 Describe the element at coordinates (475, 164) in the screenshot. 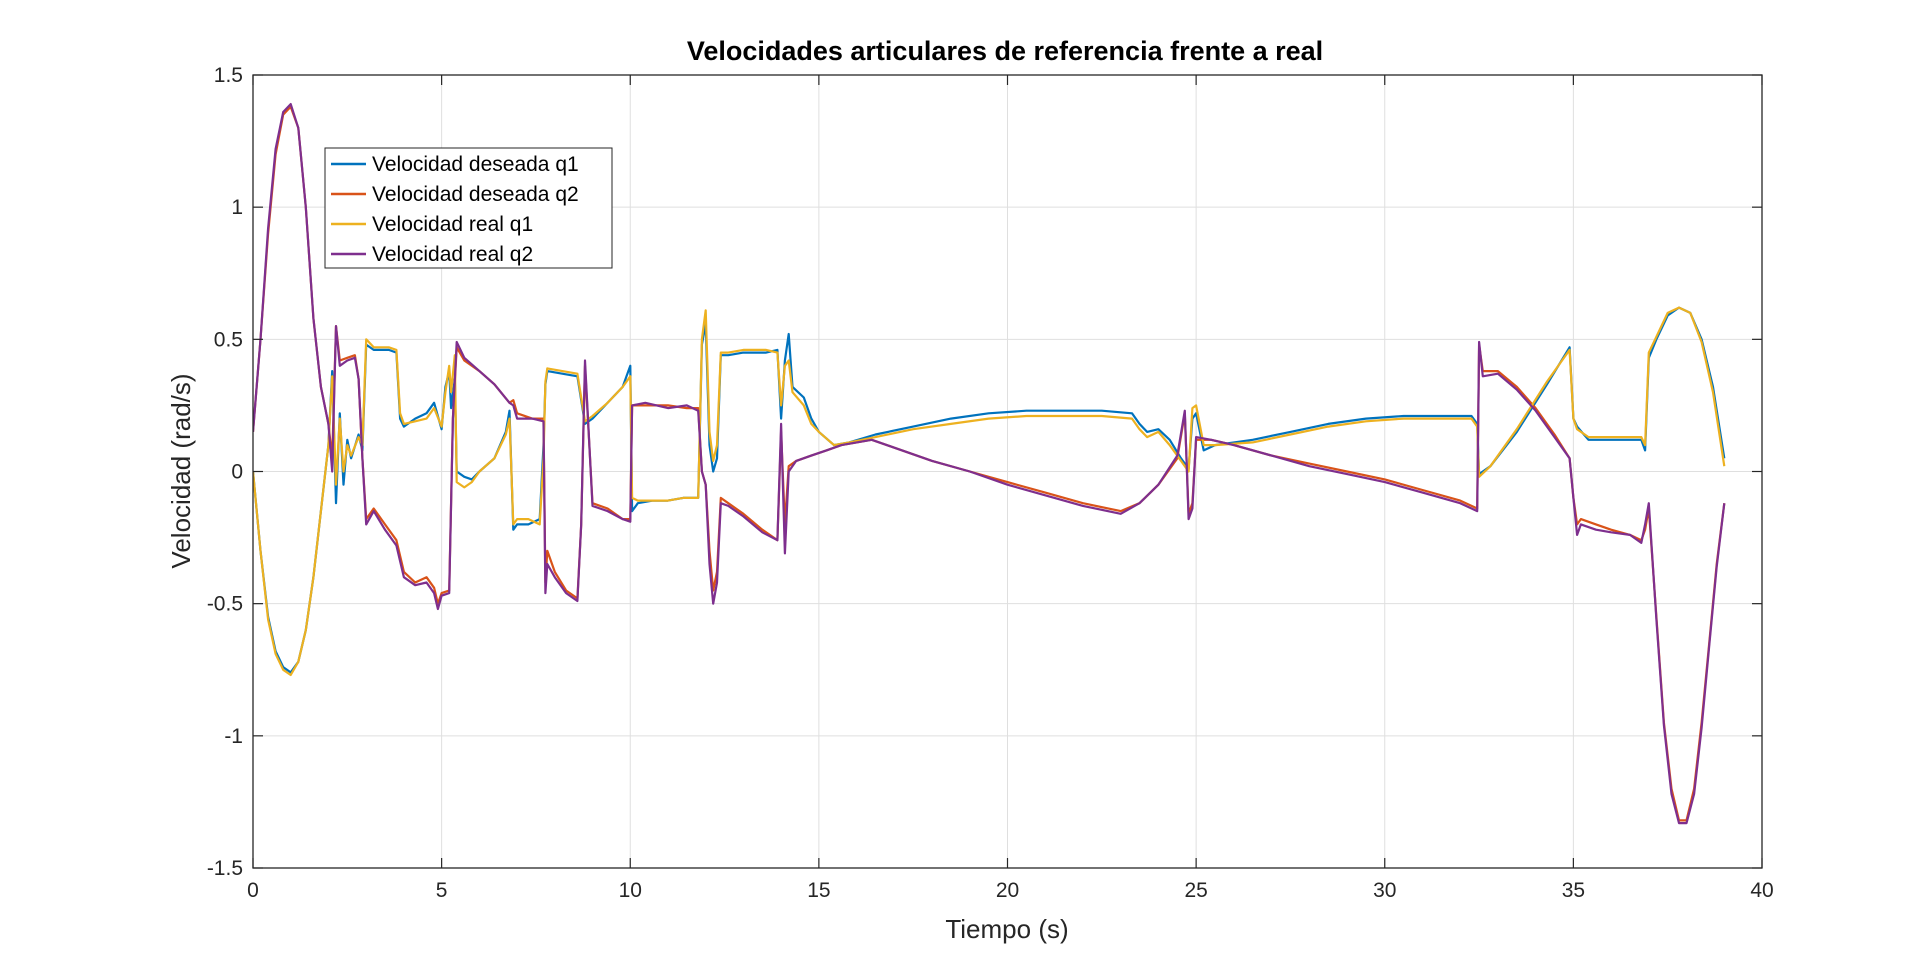

I see `legend-label-1: Velocidad deseada q1` at that location.